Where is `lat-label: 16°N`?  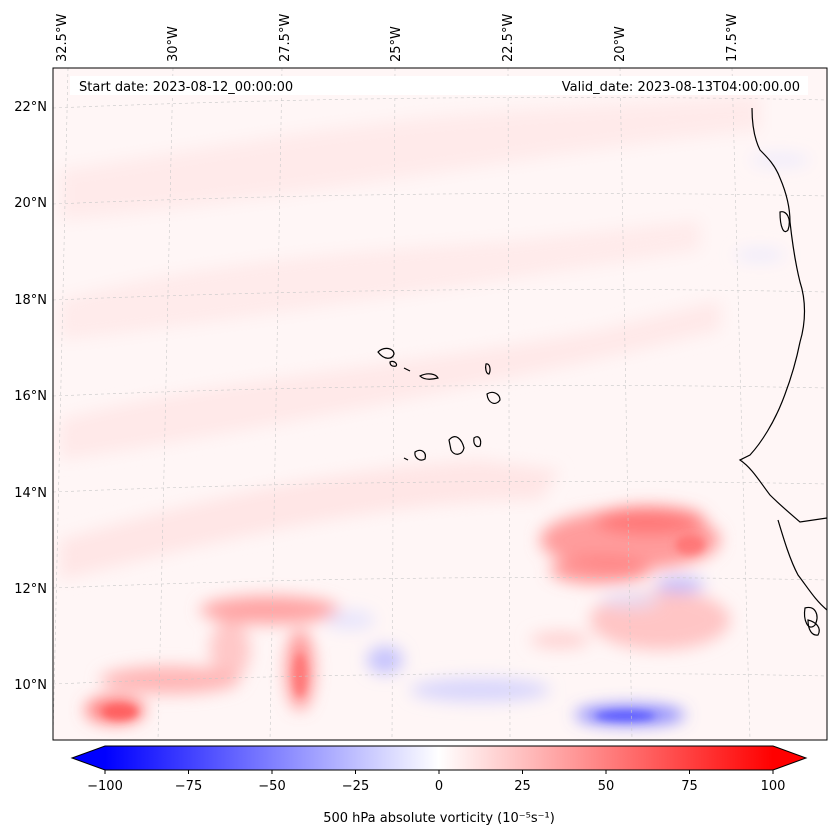
lat-label: 16°N is located at coordinates (30, 396).